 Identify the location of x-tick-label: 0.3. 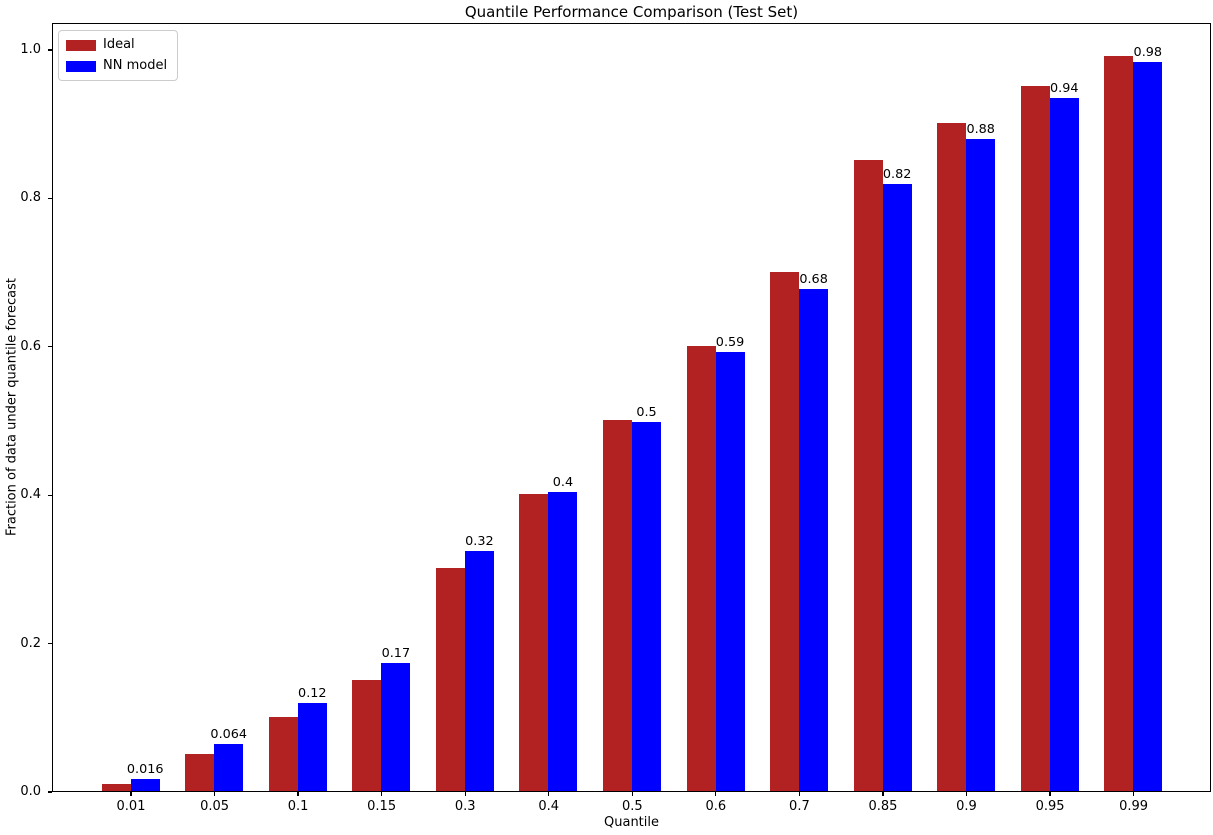
(465, 806).